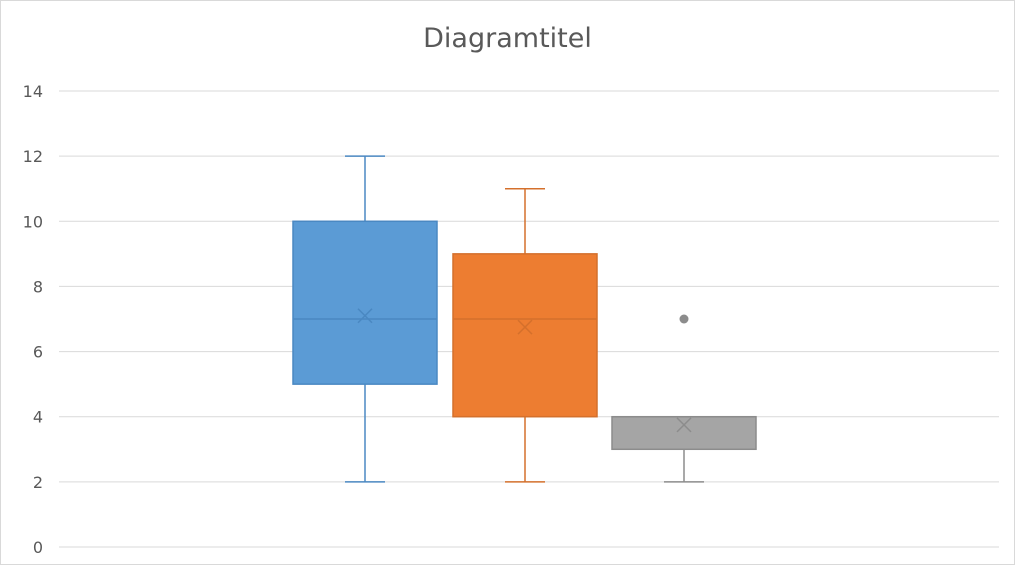 Image resolution: width=1015 pixels, height=565 pixels. Describe the element at coordinates (507, 38) in the screenshot. I see `chart-title: Diagramtitel` at that location.